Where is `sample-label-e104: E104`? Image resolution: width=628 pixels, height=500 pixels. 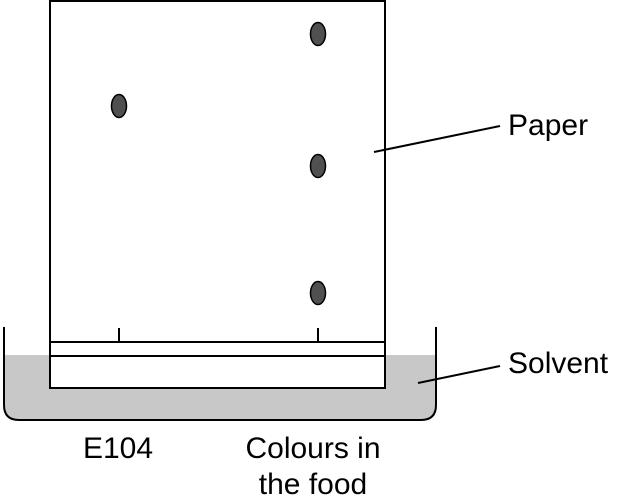 sample-label-e104: E104 is located at coordinates (118, 448).